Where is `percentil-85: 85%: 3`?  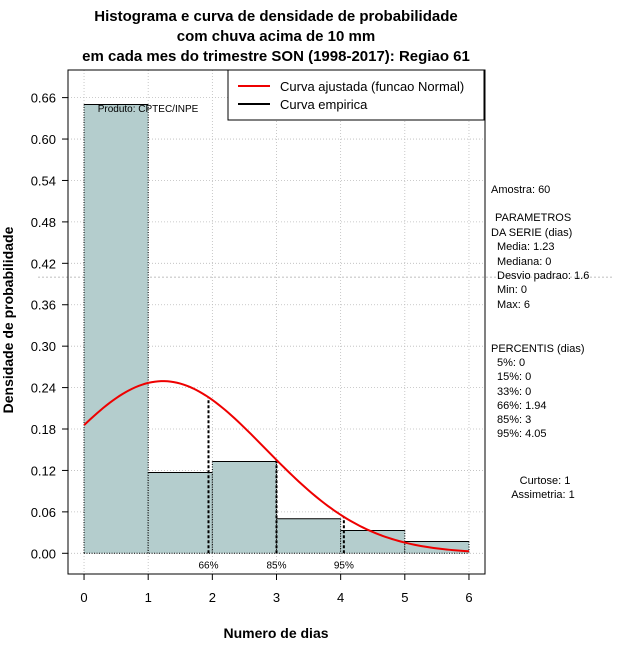 percentil-85: 85%: 3 is located at coordinates (514, 420).